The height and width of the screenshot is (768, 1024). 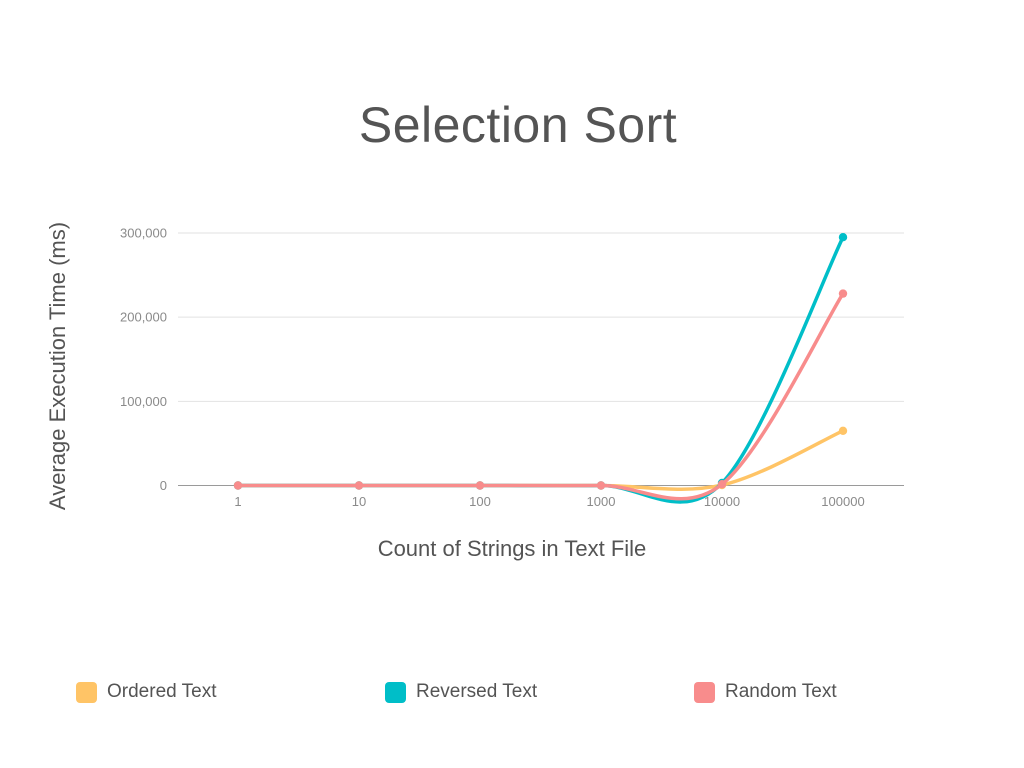 What do you see at coordinates (237, 501) in the screenshot?
I see `x-tick-label: 1` at bounding box center [237, 501].